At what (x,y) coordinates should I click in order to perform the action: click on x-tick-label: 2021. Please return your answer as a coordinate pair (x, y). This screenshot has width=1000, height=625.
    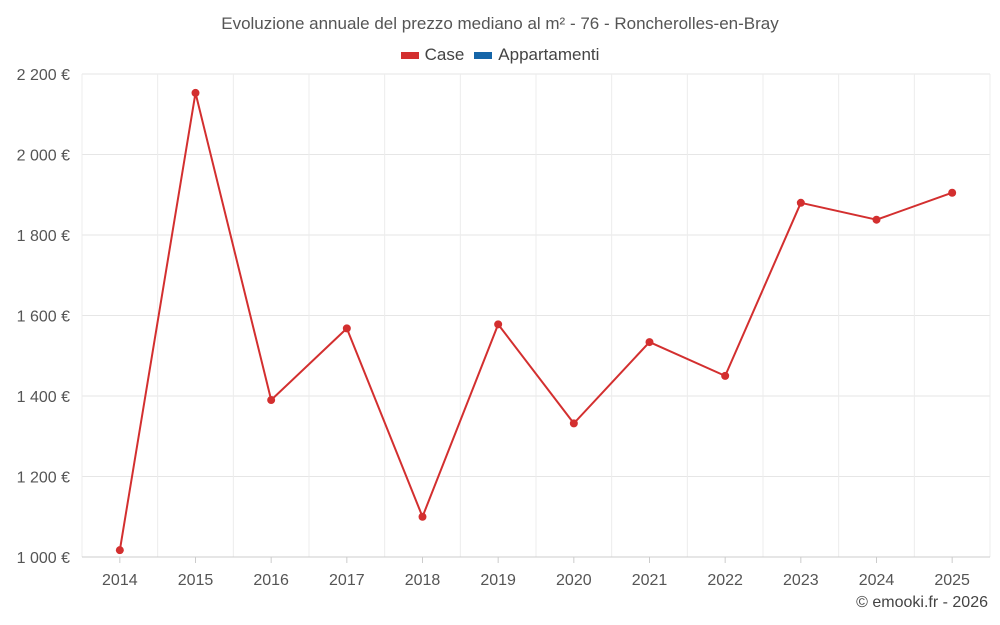
    Looking at the image, I should click on (650, 580).